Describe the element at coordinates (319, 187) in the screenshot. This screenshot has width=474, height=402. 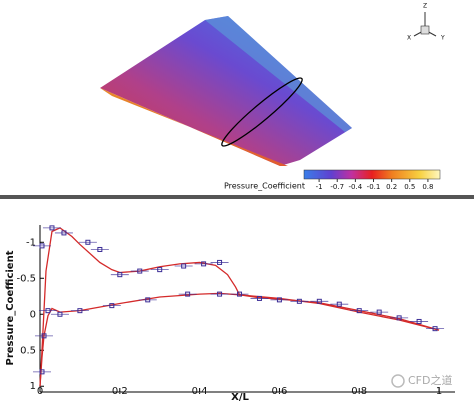
I see `colorbar-tick-label: -1` at that location.